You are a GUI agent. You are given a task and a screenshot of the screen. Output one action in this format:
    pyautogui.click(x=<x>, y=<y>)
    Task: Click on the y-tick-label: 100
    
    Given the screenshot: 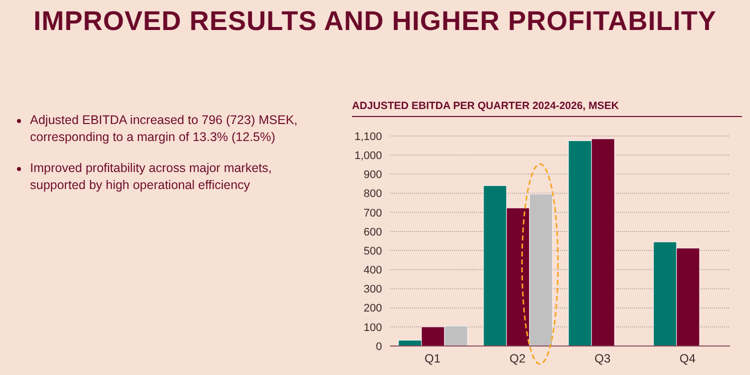 What is the action you would take?
    pyautogui.click(x=373, y=328)
    